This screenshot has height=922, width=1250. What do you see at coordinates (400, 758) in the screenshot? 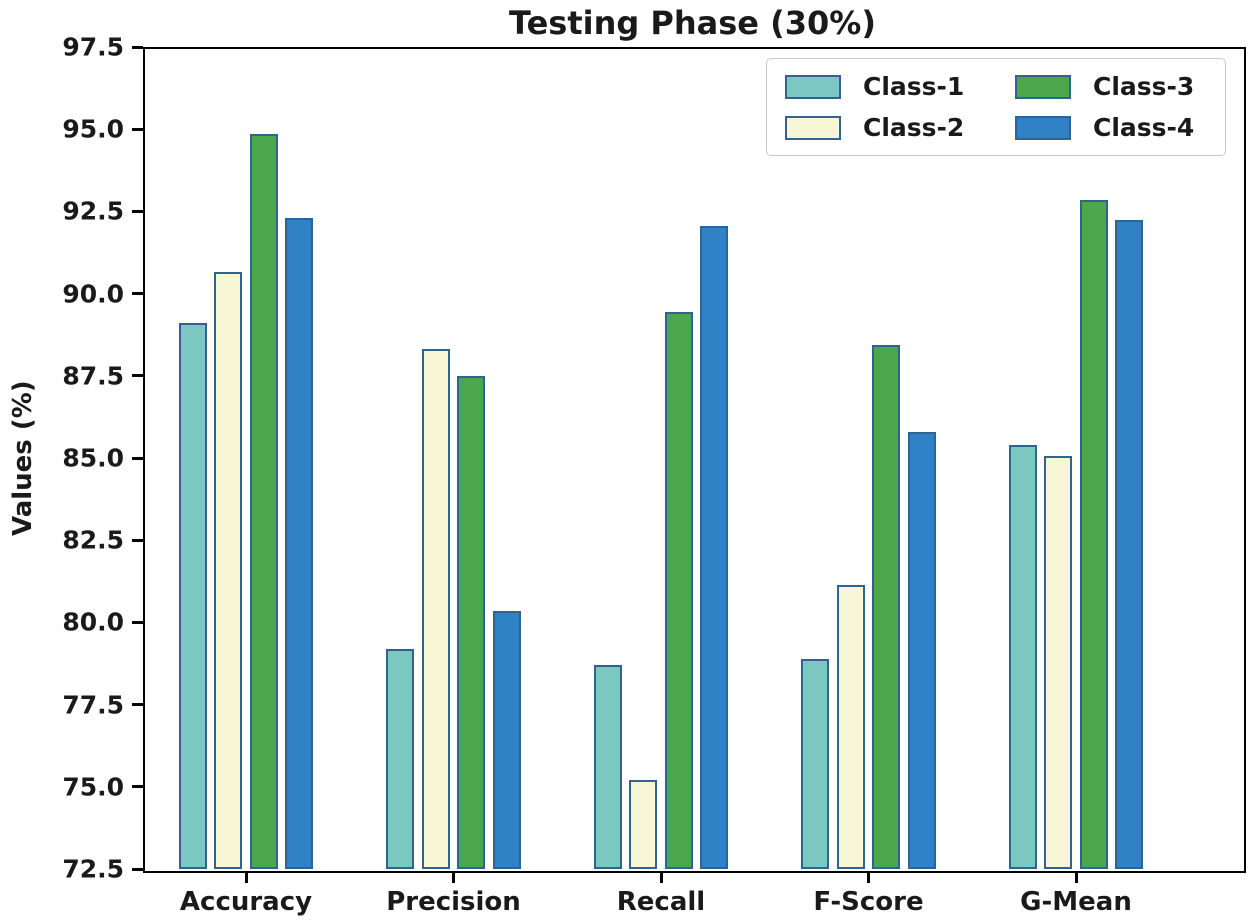
I see `bar-class-1-precision` at bounding box center [400, 758].